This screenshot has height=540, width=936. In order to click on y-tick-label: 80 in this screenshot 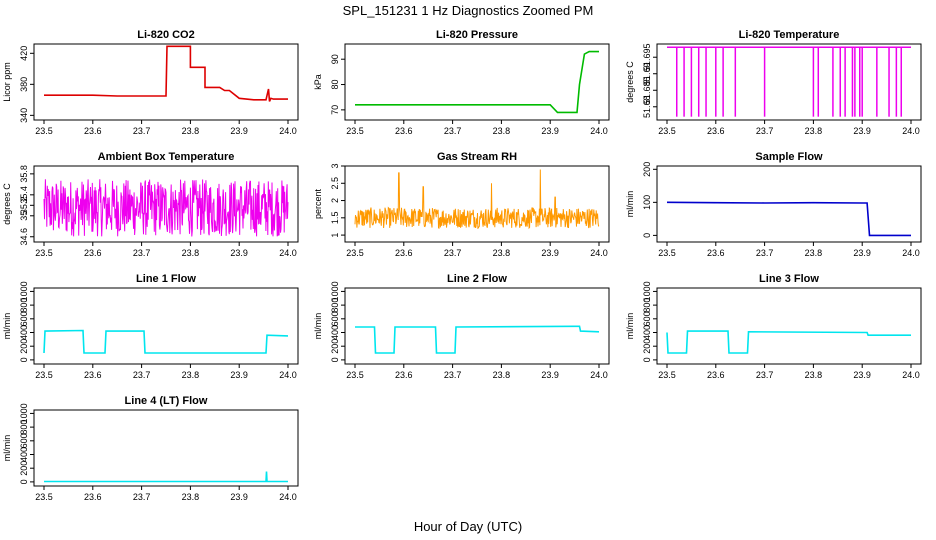, I will do `click(335, 85)`.